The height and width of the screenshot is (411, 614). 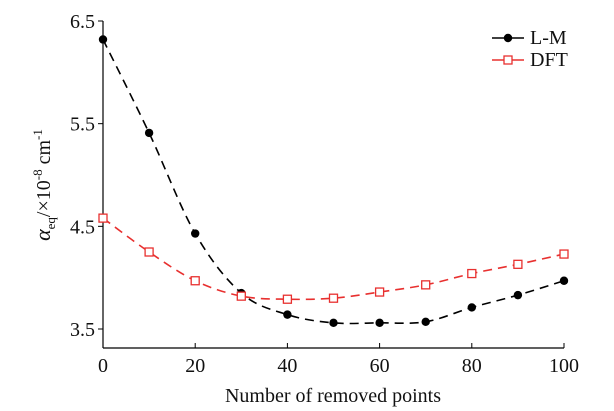 I want to click on x-tick-label: 40, so click(x=287, y=366).